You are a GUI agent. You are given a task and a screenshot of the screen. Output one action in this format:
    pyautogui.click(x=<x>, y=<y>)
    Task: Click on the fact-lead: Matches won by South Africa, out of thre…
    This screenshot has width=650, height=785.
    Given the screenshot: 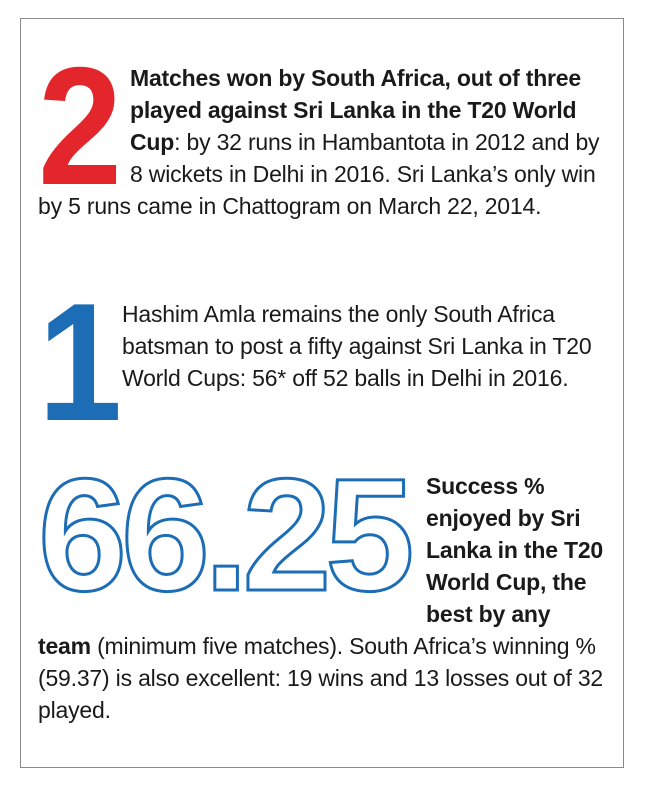 What is the action you would take?
    pyautogui.click(x=355, y=110)
    